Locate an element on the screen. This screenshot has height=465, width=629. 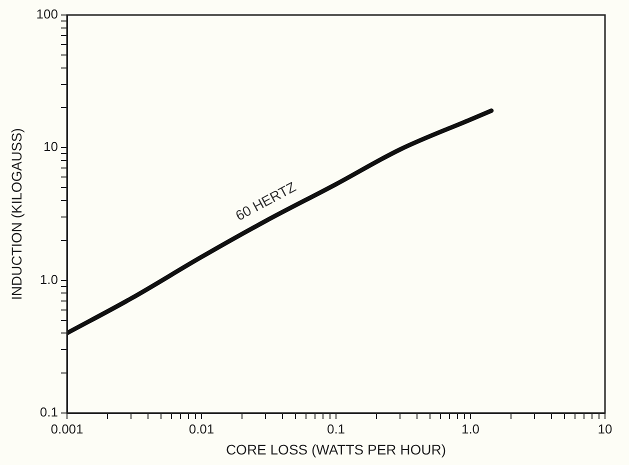
x-tick-label: 0.1 is located at coordinates (336, 428).